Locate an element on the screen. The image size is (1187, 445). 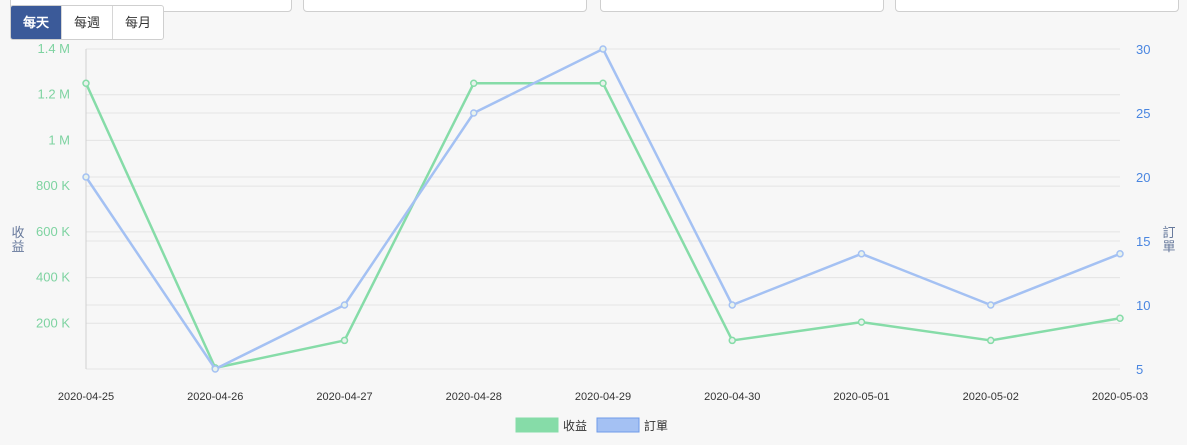
y-left-tick-label: 1.2 M is located at coordinates (53, 94).